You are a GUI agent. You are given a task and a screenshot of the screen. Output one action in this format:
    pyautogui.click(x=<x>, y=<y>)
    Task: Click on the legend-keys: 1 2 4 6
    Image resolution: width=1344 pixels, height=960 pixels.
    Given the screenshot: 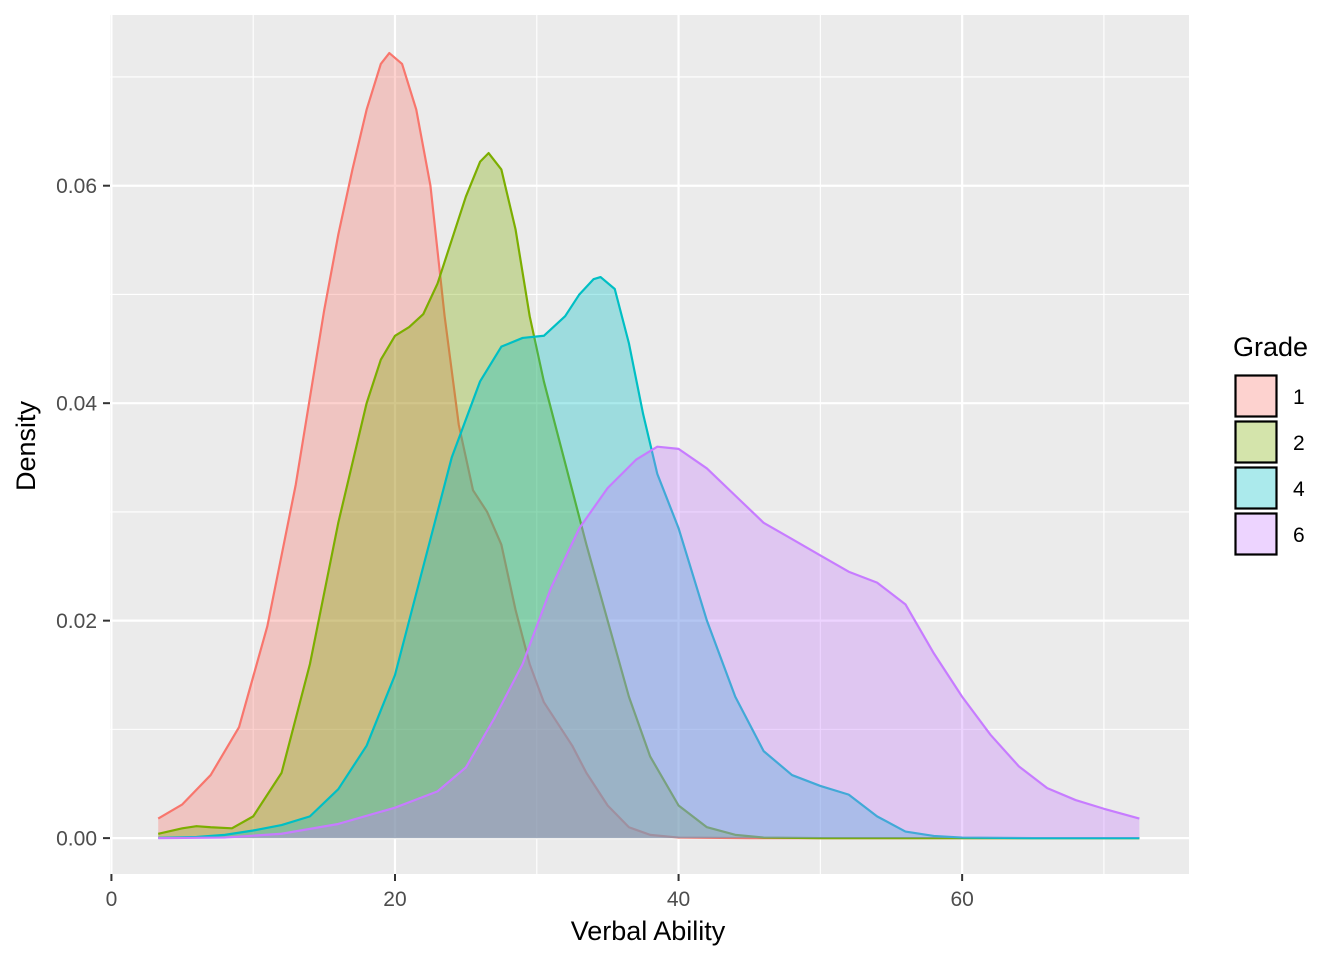 What is the action you would take?
    pyautogui.click(x=1269, y=465)
    